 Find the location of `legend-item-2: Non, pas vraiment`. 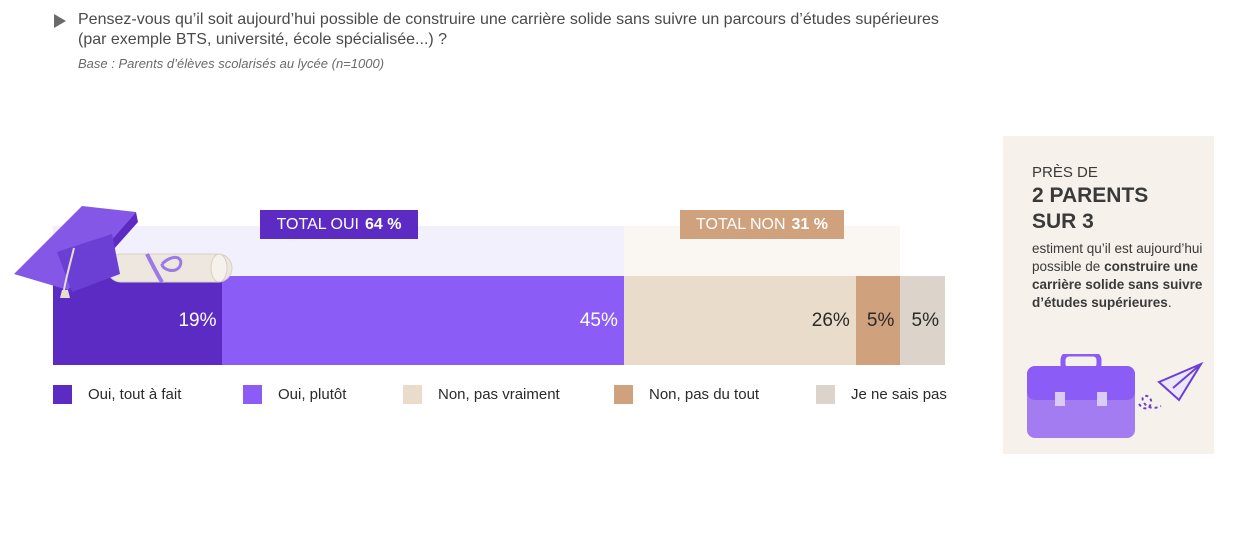

legend-item-2: Non, pas vraiment is located at coordinates (481, 394).